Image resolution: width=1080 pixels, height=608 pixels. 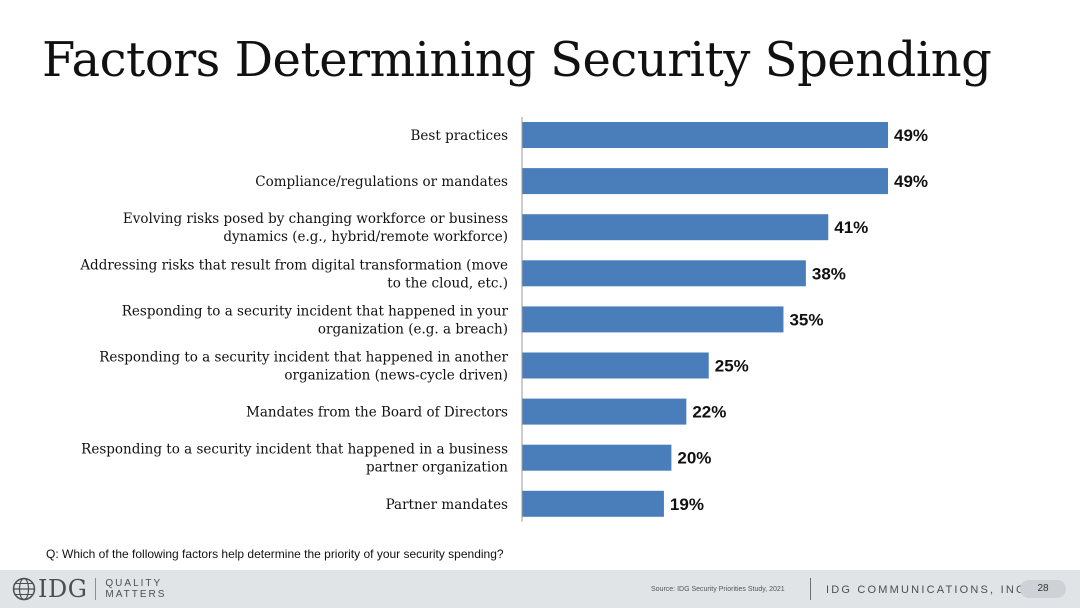 What do you see at coordinates (365, 237) in the screenshot?
I see `category-label-3-line-2: dynamics (e.g., hybrid/remote workforce)` at bounding box center [365, 237].